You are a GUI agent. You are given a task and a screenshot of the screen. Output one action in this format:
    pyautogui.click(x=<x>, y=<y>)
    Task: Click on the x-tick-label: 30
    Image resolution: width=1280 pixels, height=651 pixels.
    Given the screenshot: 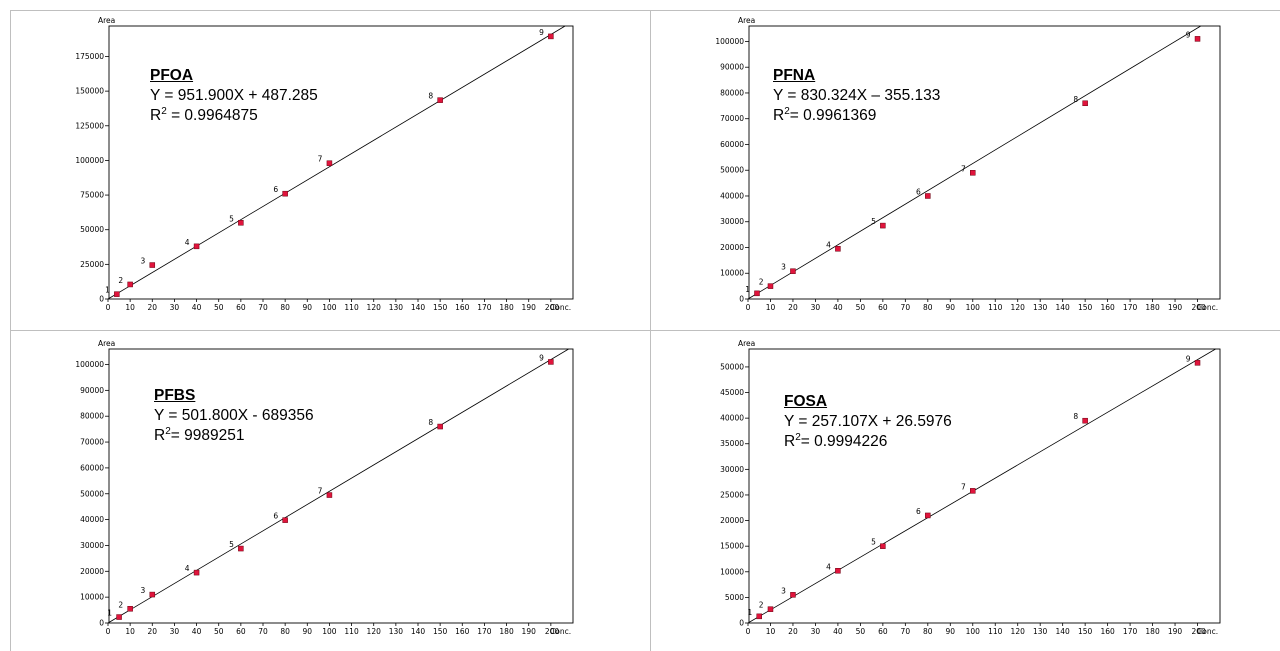 What is the action you would take?
    pyautogui.click(x=816, y=631)
    